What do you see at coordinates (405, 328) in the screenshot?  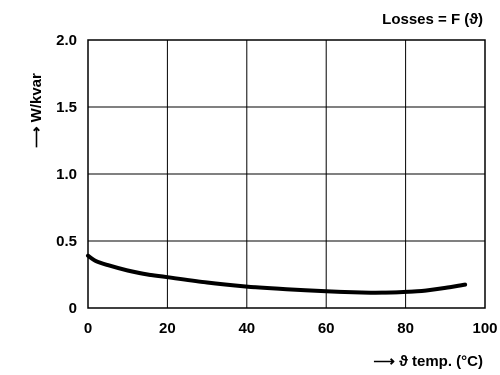 I see `x-tick-label-4: 80` at bounding box center [405, 328].